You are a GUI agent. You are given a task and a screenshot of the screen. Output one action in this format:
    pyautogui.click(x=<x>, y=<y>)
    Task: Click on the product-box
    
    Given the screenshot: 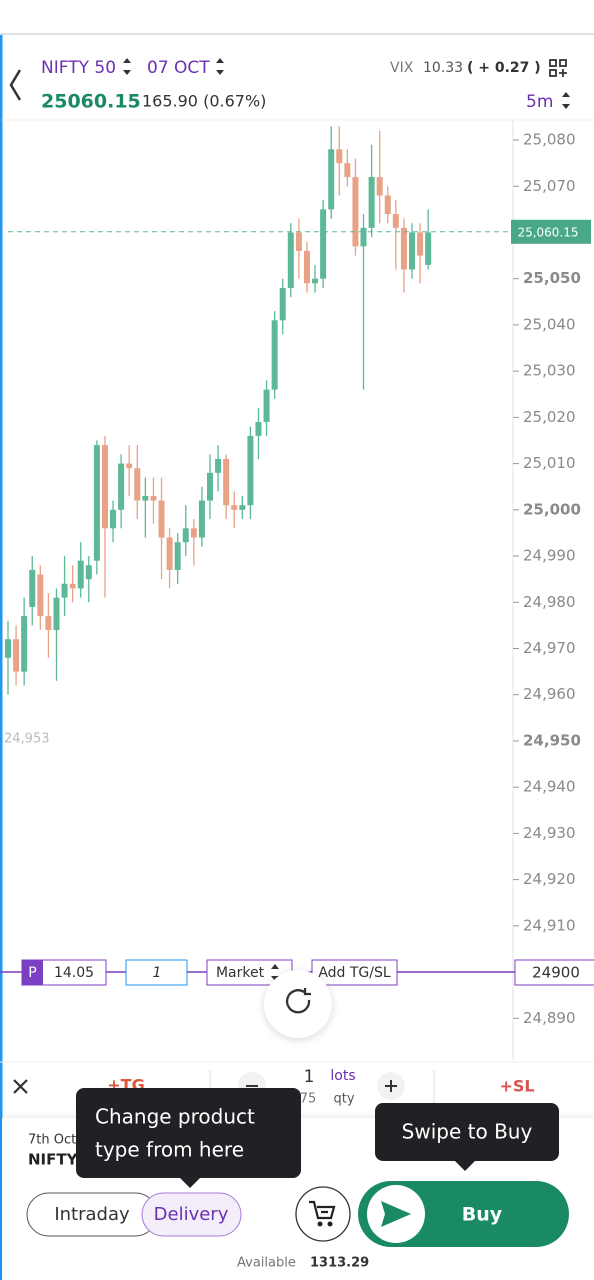 What is the action you would take?
    pyautogui.click(x=32, y=972)
    